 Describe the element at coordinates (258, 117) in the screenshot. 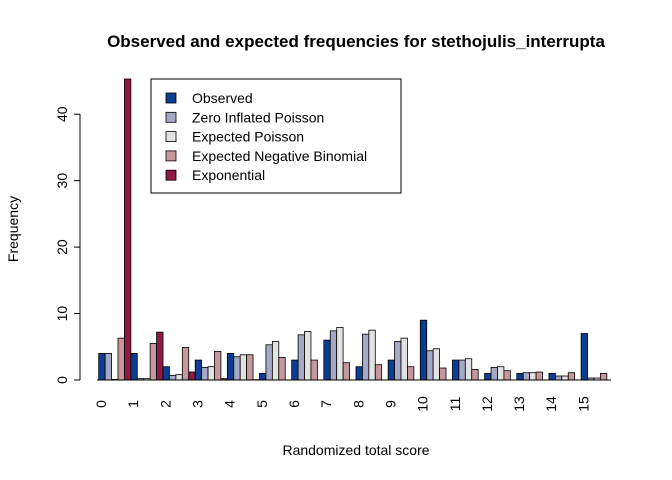

I see `legend-label-zero-inflated-poisson: Zero Inflated Poisson` at that location.